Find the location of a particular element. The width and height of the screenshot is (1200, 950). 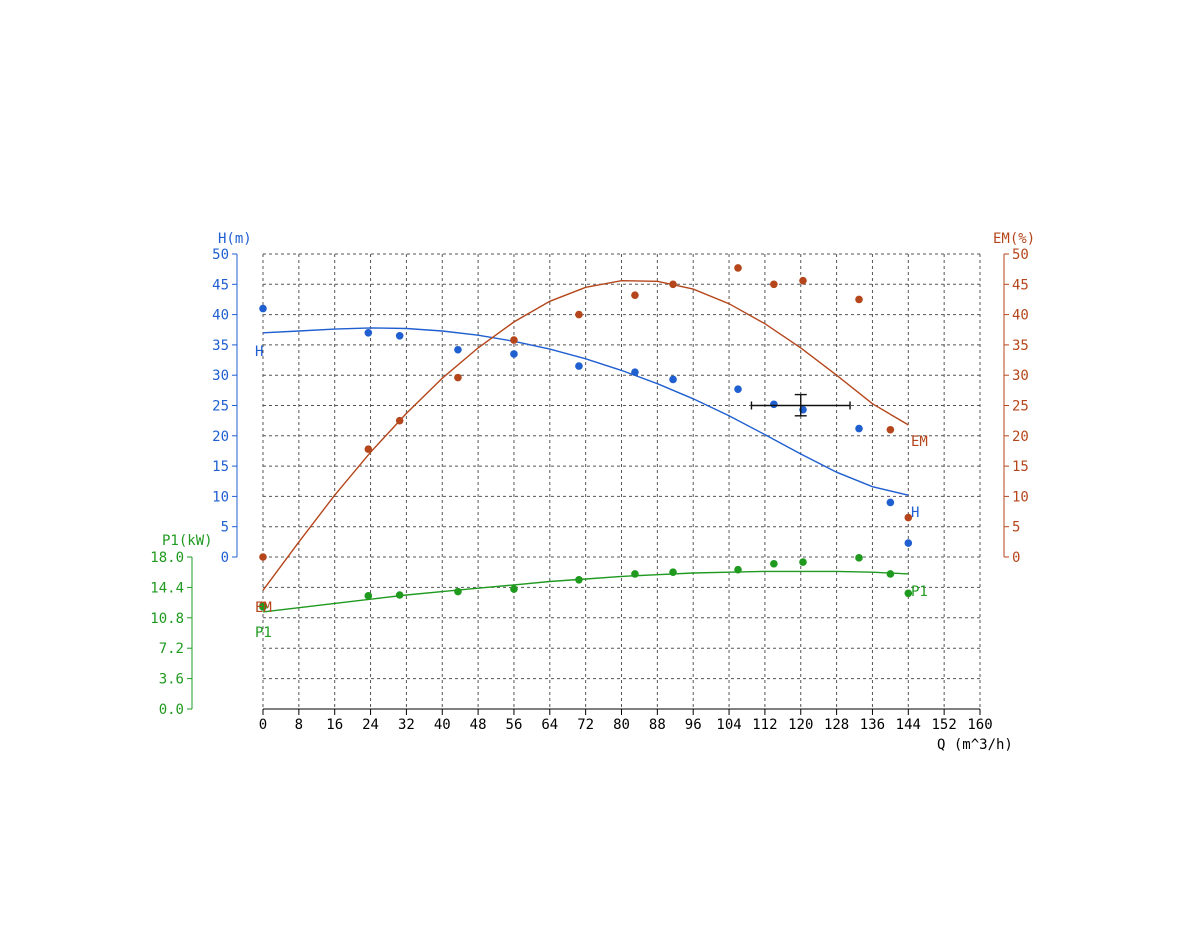

em-tick-label: 25 is located at coordinates (1020, 407).